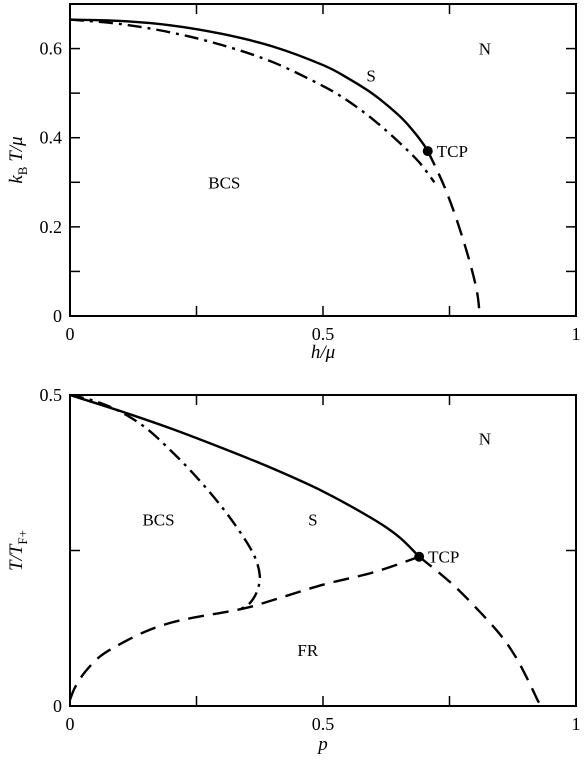 This screenshot has width=584, height=760. I want to click on x-axis-title: p, so click(322, 744).